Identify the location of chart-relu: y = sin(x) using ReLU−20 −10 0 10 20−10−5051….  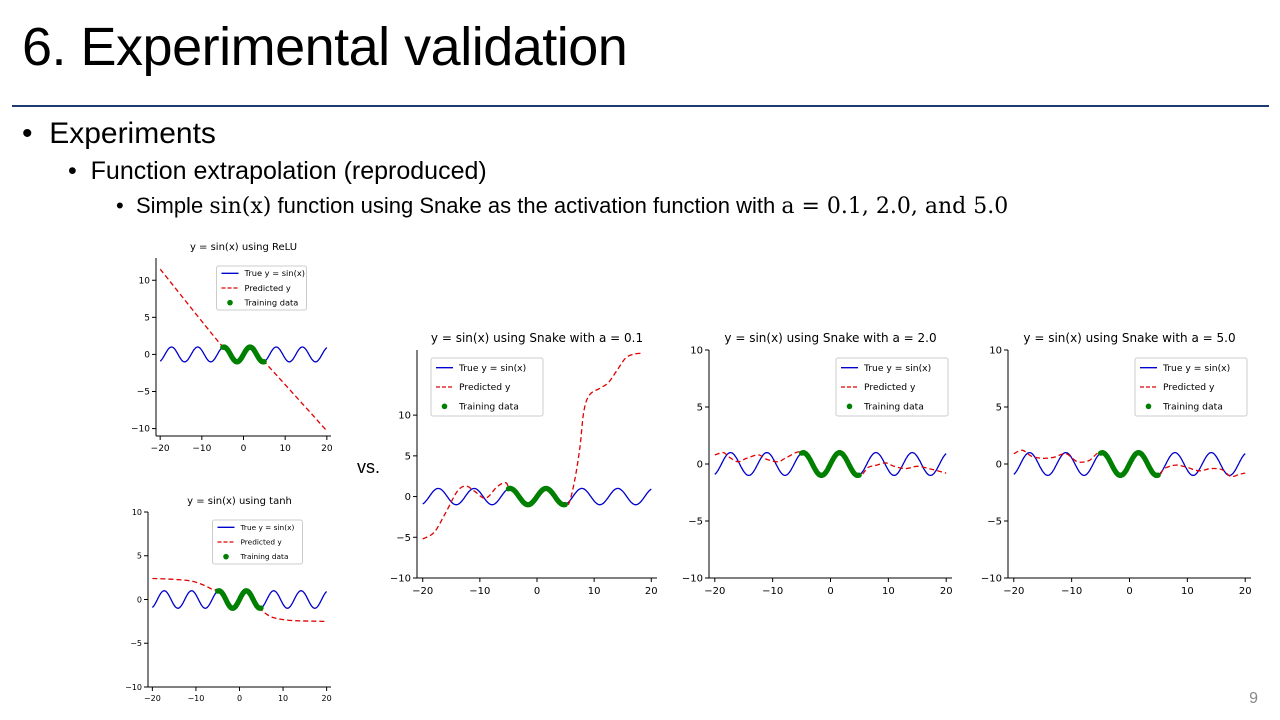
(232, 348).